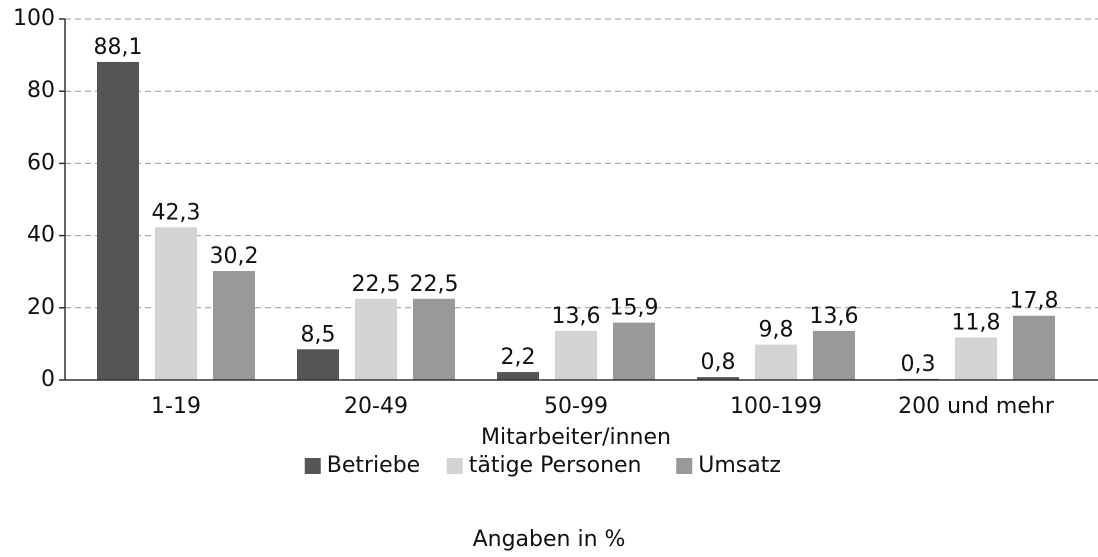 The width and height of the screenshot is (1098, 557). What do you see at coordinates (41, 235) in the screenshot?
I see `y-tick-label: 40` at bounding box center [41, 235].